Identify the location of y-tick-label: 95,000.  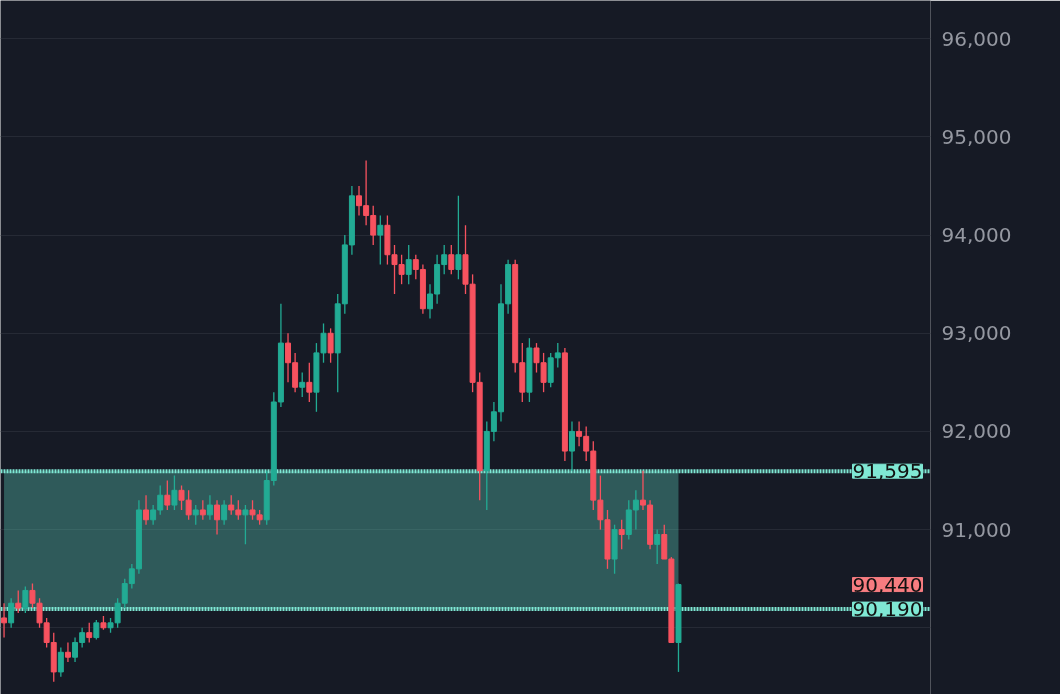
(976, 136).